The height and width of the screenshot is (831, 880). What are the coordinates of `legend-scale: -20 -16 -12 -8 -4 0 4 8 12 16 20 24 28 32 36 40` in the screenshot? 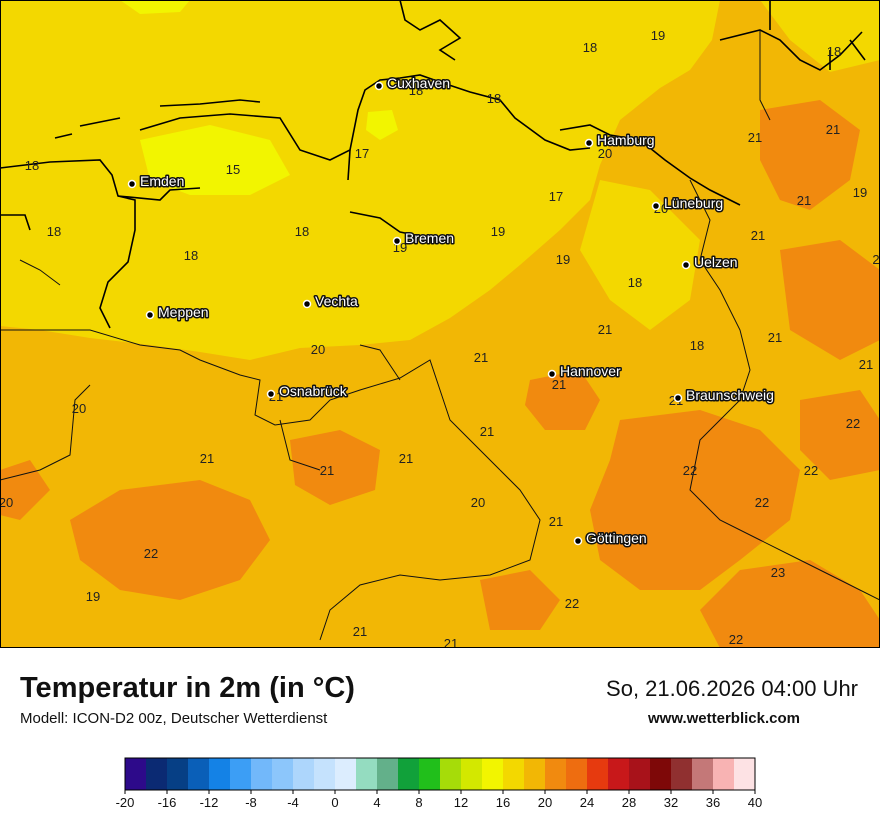 It's located at (439, 783).